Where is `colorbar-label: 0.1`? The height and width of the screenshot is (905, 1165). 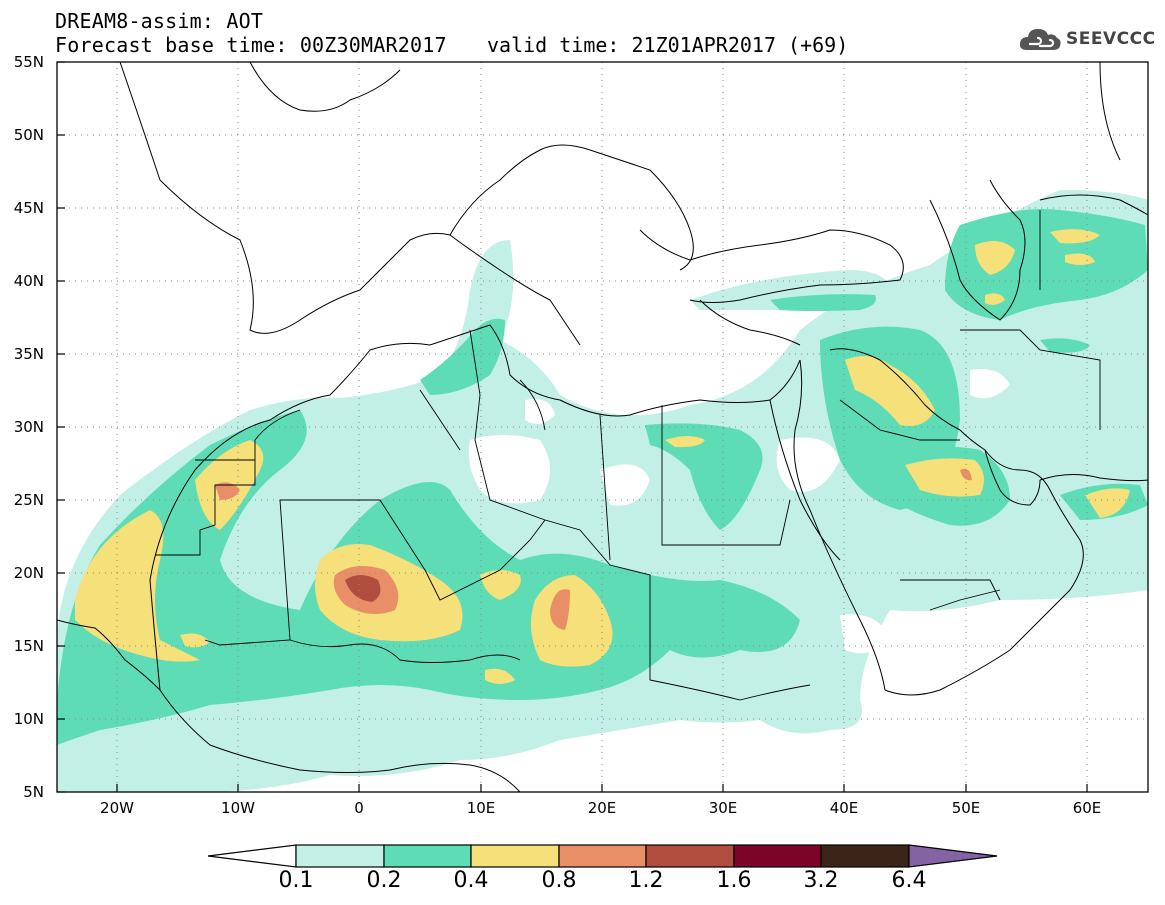 colorbar-label: 0.1 is located at coordinates (296, 880).